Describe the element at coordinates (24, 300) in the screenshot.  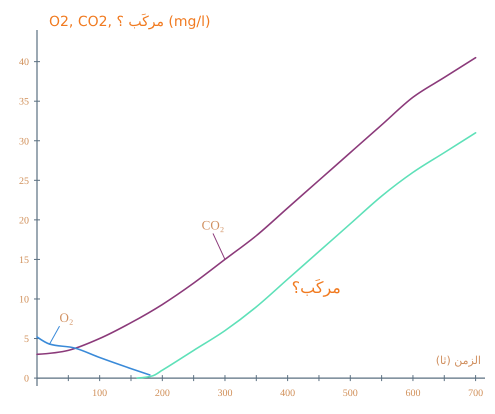
I see `y-tick-label: 10` at that location.